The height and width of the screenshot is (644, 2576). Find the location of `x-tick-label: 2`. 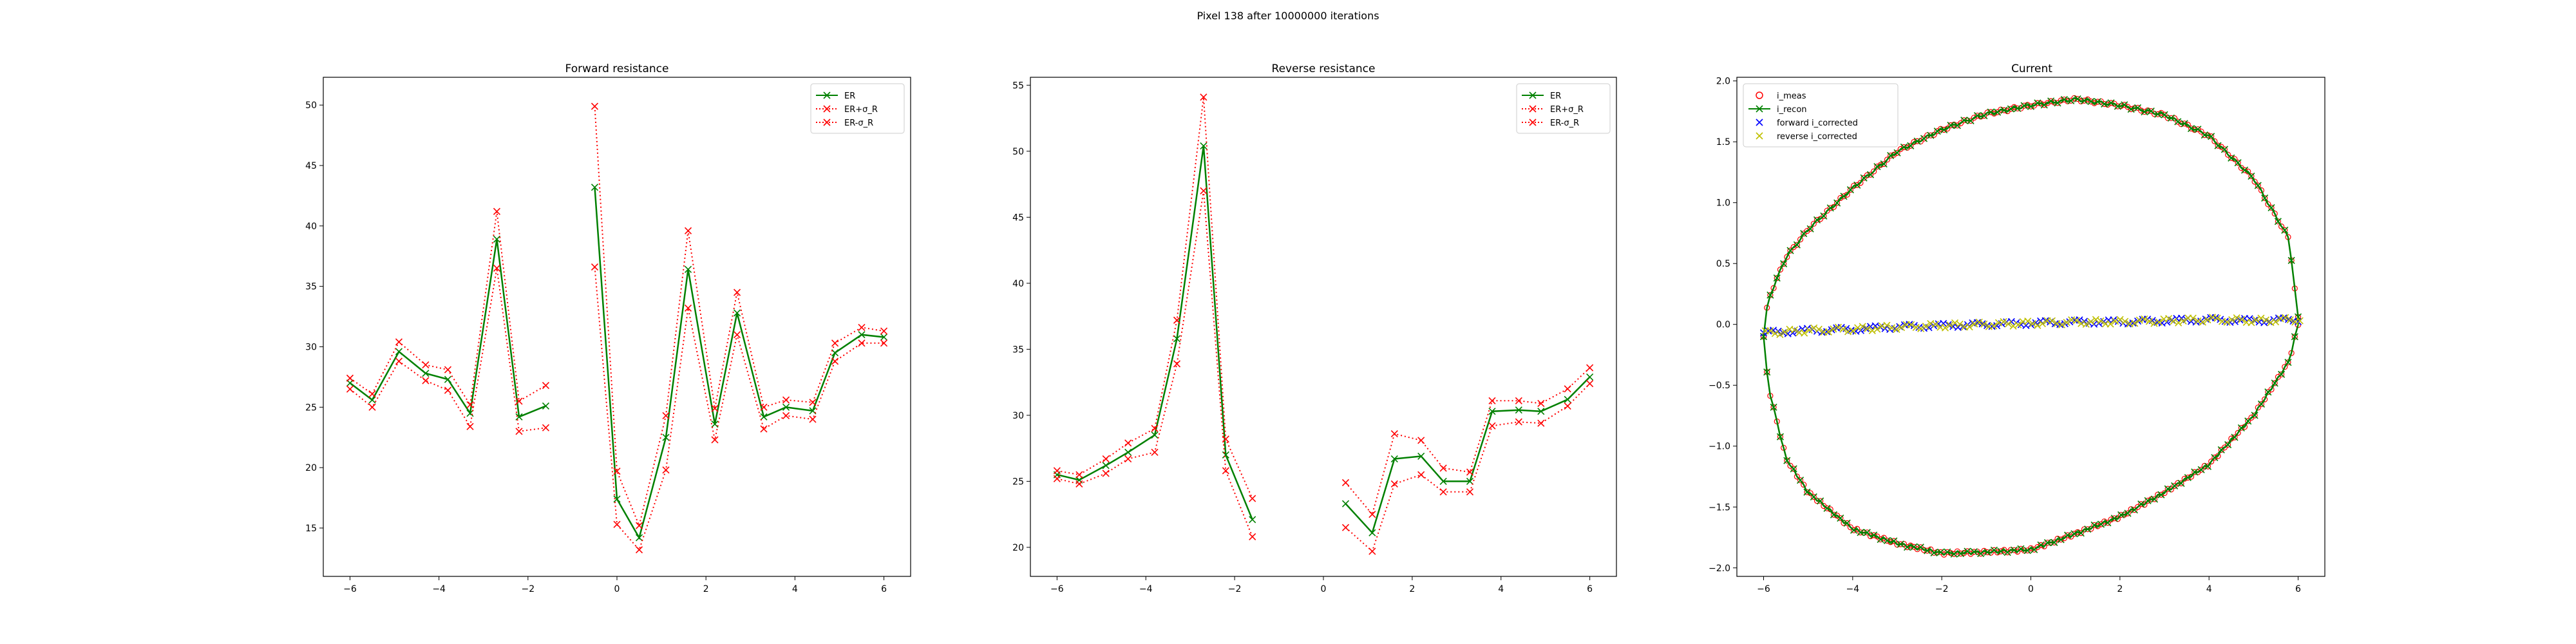

x-tick-label: 2 is located at coordinates (706, 589).